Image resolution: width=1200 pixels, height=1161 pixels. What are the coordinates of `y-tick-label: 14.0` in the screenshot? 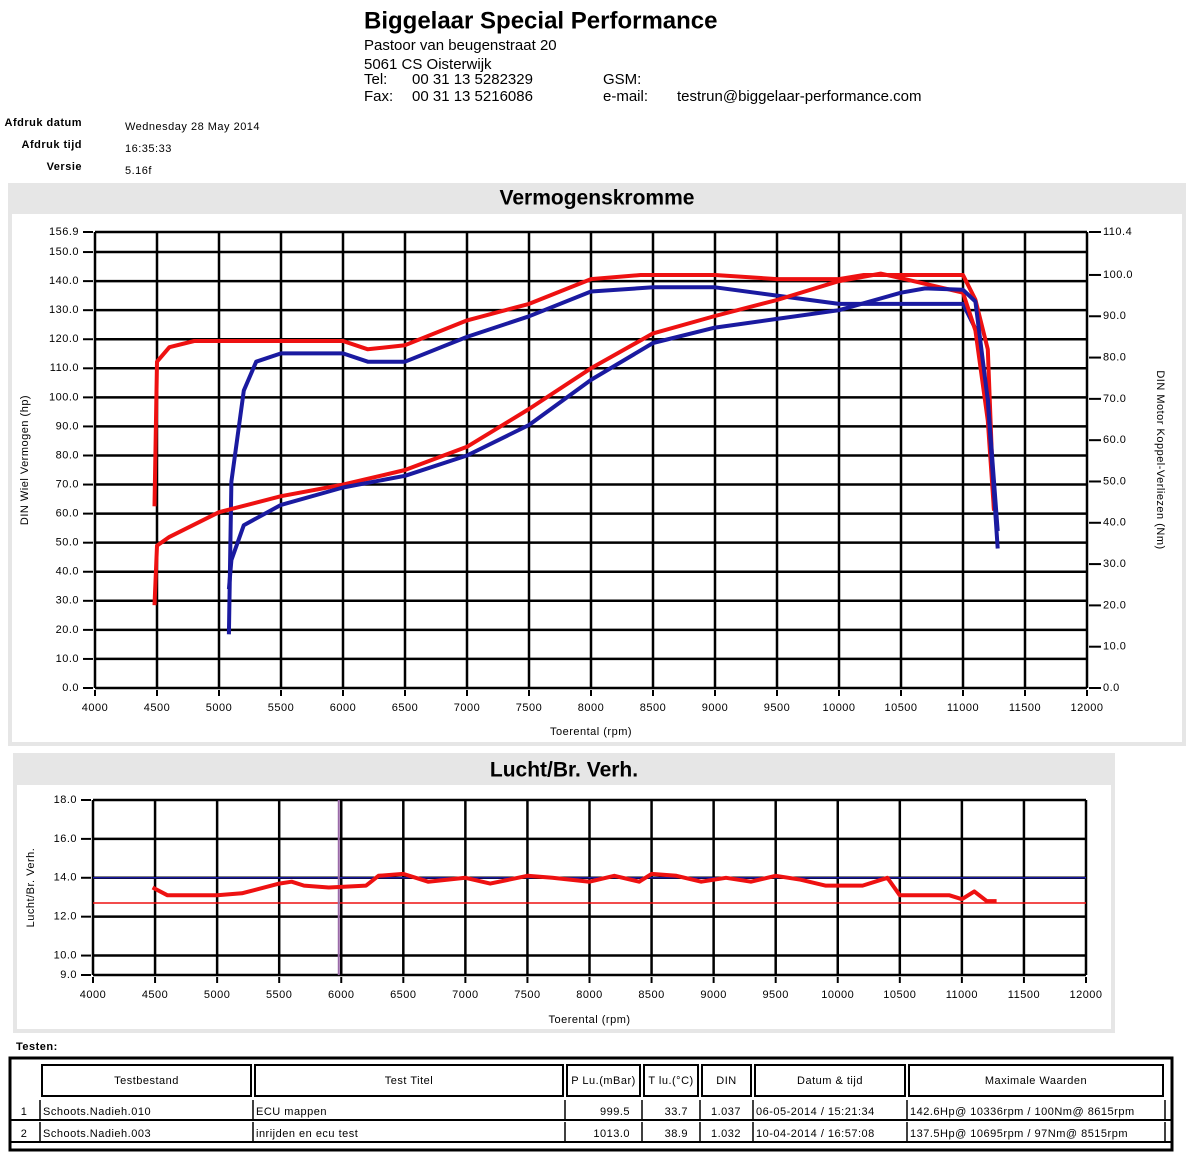 It's located at (65, 878).